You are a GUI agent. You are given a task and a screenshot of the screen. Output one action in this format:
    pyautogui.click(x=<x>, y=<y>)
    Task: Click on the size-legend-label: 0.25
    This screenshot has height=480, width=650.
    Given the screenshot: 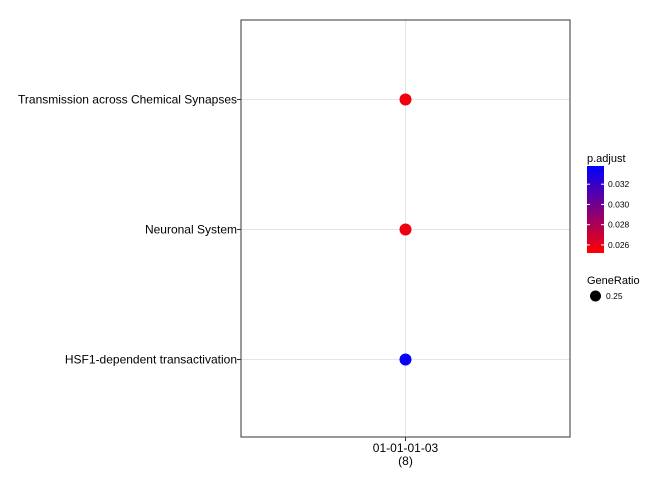 What is the action you would take?
    pyautogui.click(x=614, y=296)
    